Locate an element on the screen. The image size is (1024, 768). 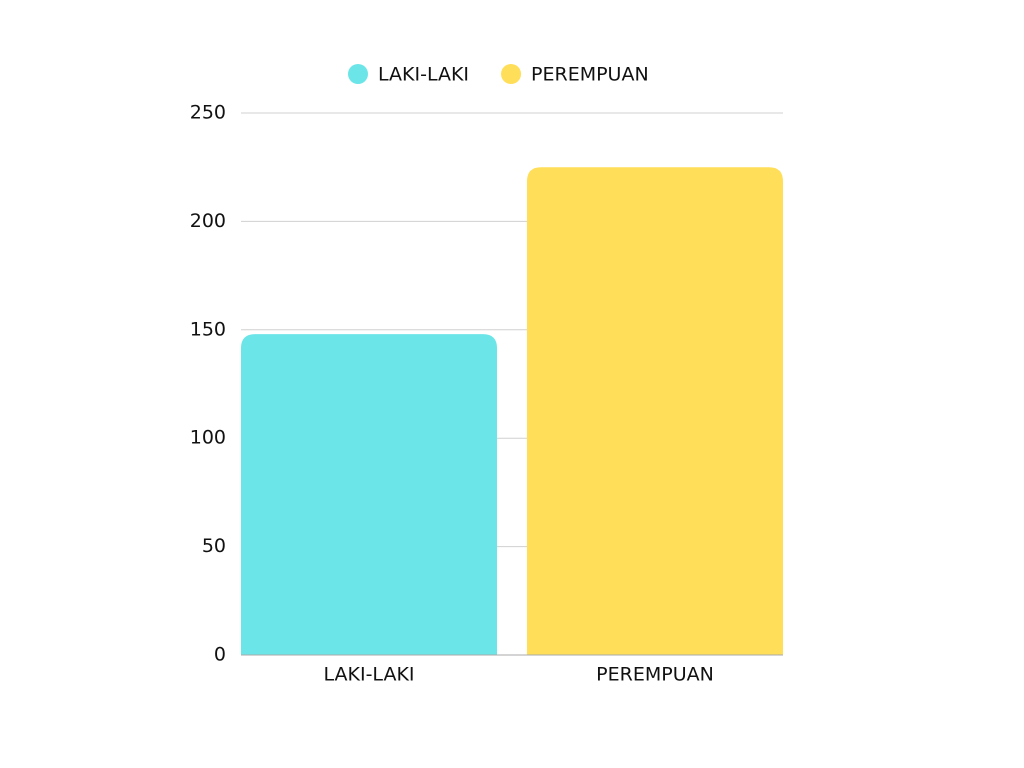
legend-label: LAKI-LAKI is located at coordinates (423, 75).